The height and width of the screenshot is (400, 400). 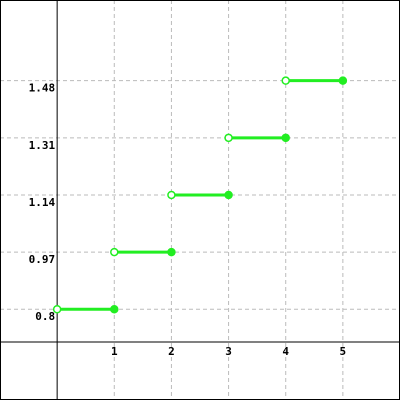 I want to click on x-tick-label: 5, so click(x=343, y=351).